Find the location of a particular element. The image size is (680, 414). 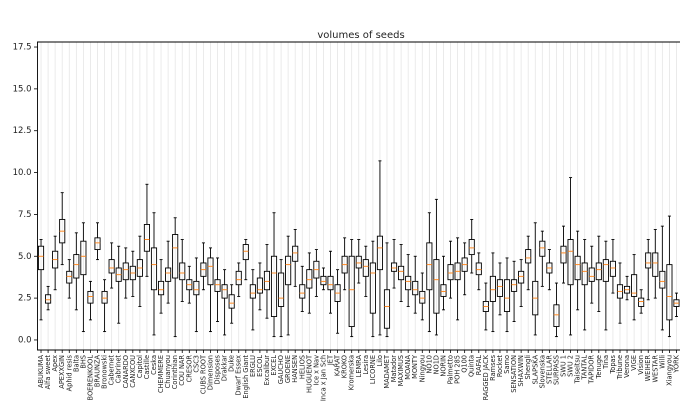

x-tick-label: Ramses is located at coordinates (493, 367).